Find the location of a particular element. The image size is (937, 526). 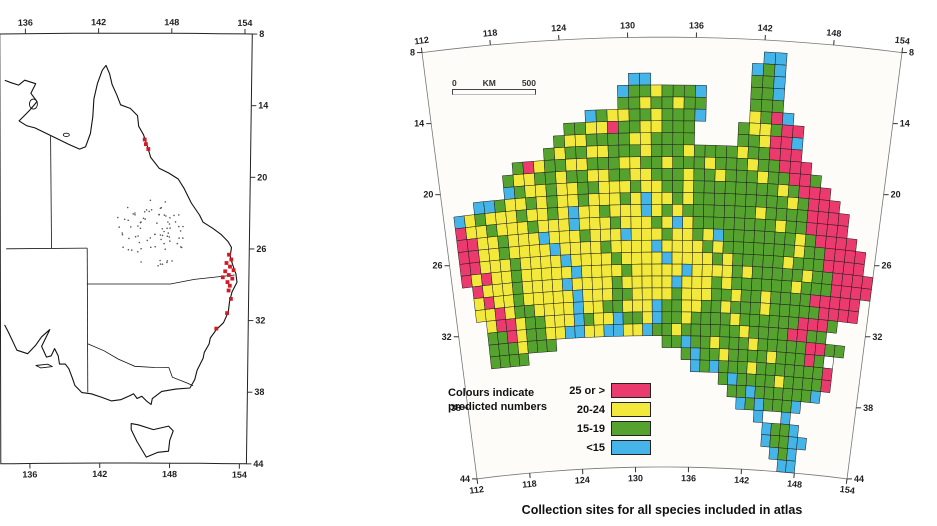

tick-label: 32 is located at coordinates (260, 321).